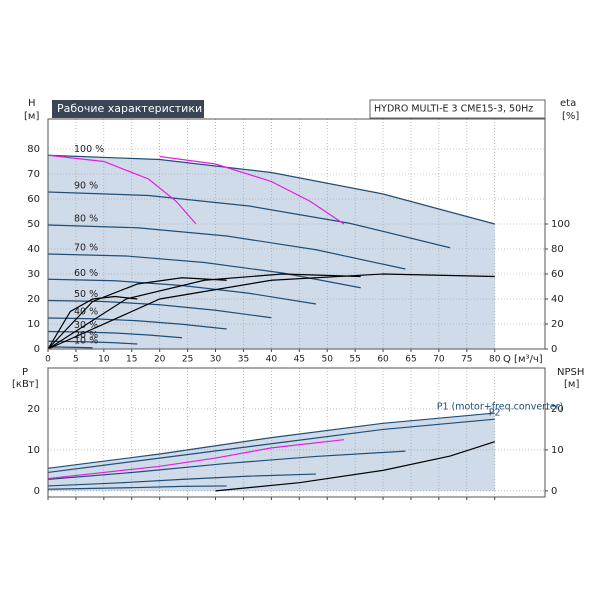 This screenshot has width=600, height=604. Describe the element at coordinates (33, 174) in the screenshot. I see `y-tick-label: 70` at that location.